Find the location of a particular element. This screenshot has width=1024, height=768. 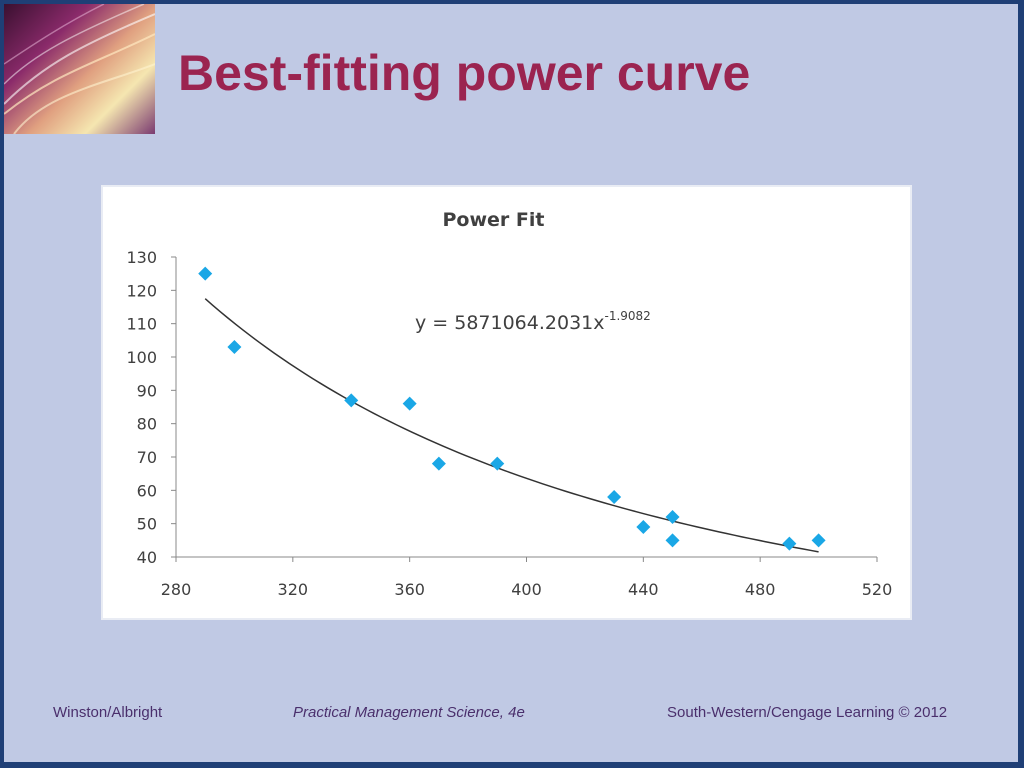

y-tick-label: 100 is located at coordinates (141, 357).